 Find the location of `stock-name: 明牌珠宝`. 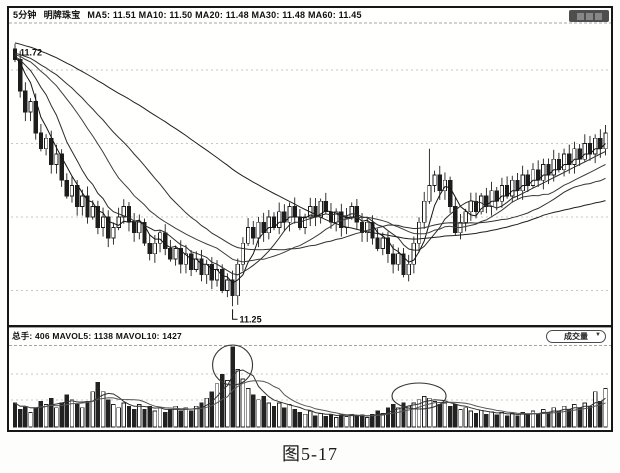

stock-name: 明牌珠宝 is located at coordinates (62, 15).